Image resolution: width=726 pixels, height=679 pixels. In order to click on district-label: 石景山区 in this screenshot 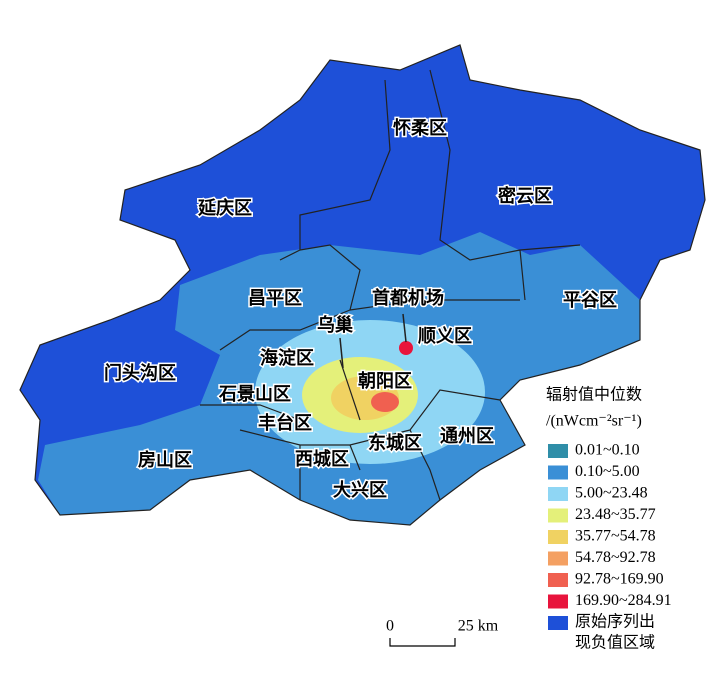, I will do `click(254, 394)`.